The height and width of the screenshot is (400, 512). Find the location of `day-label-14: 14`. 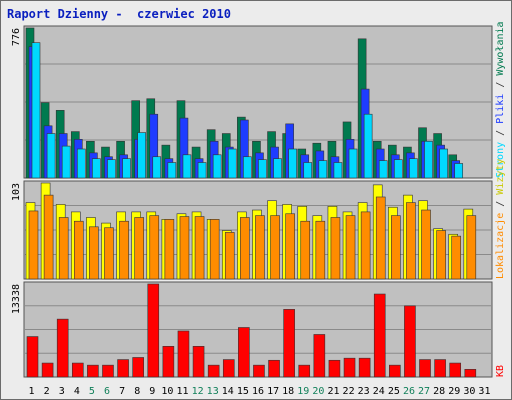

day-label-14: 14 is located at coordinates (228, 391).